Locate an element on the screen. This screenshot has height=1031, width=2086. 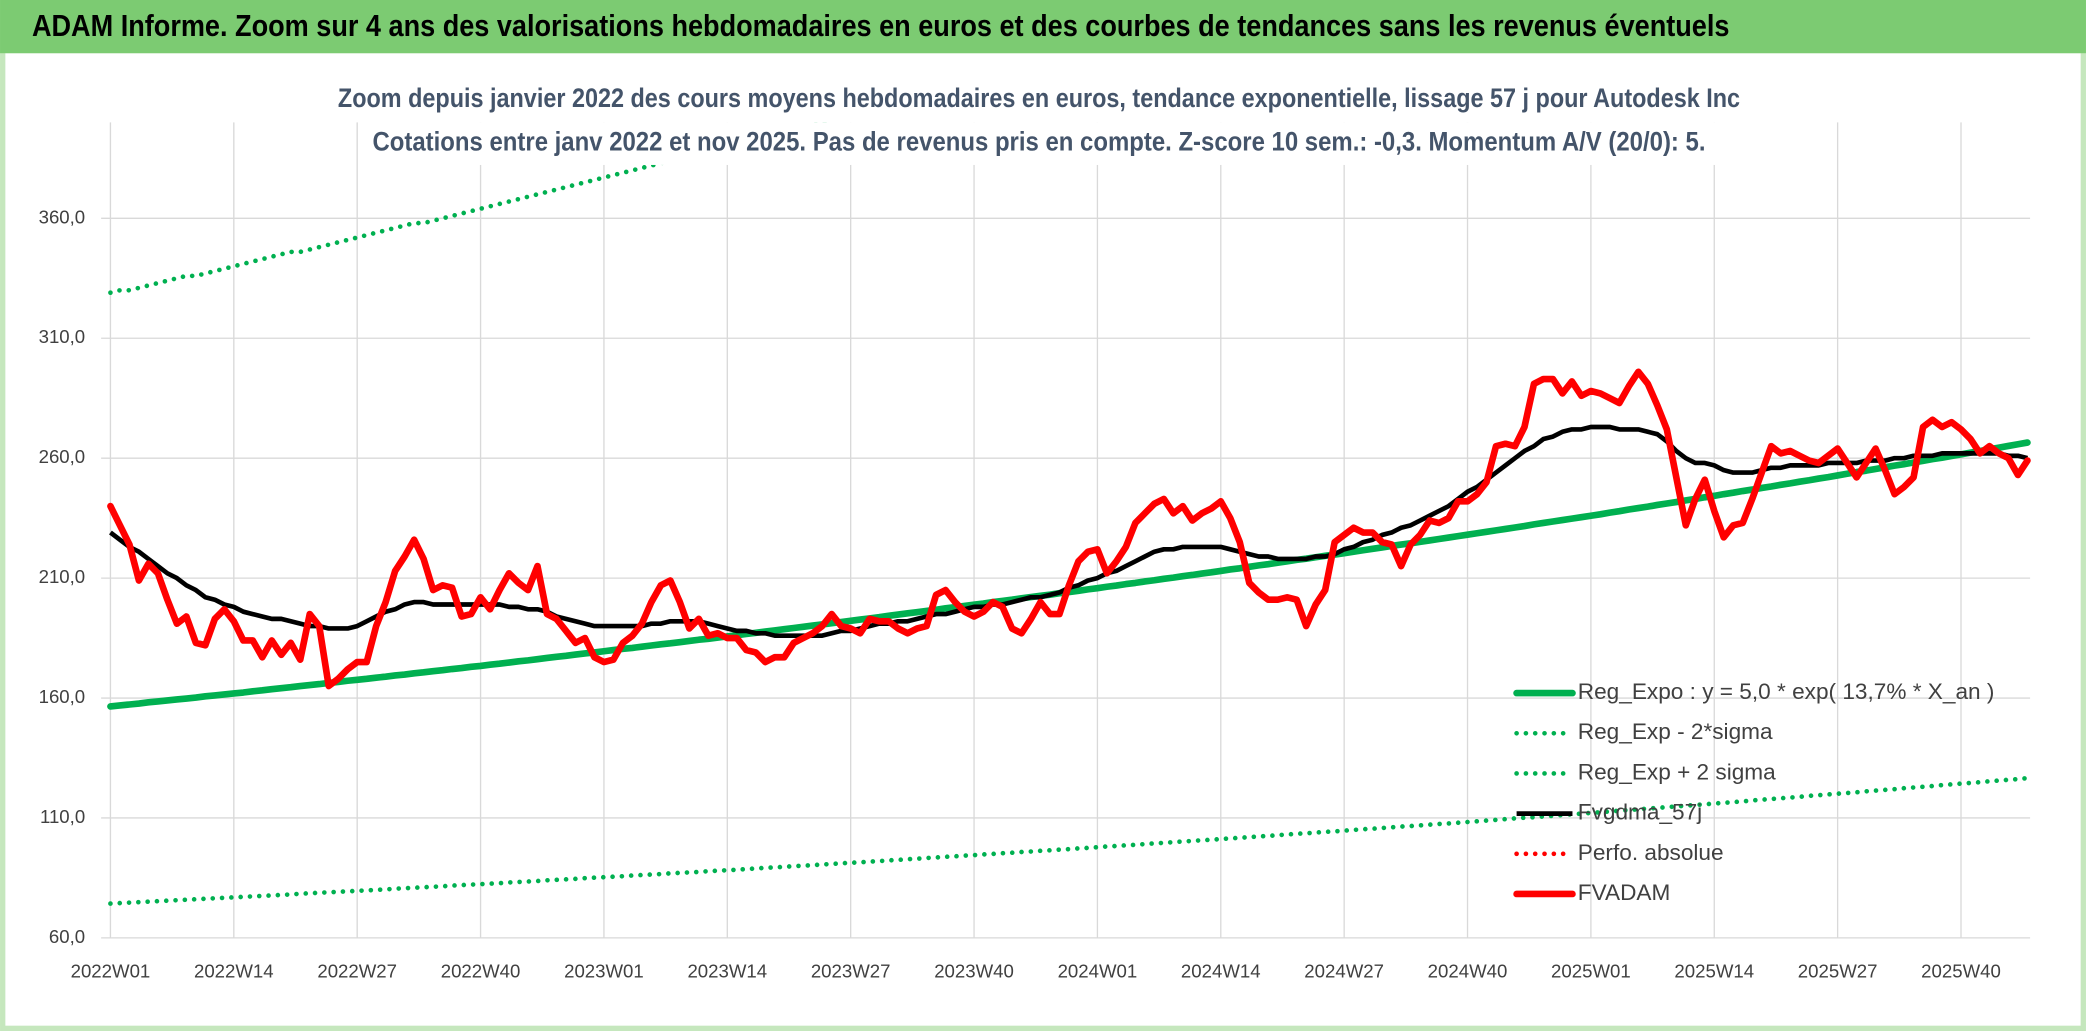
header-bar is located at coordinates (1043, 27).